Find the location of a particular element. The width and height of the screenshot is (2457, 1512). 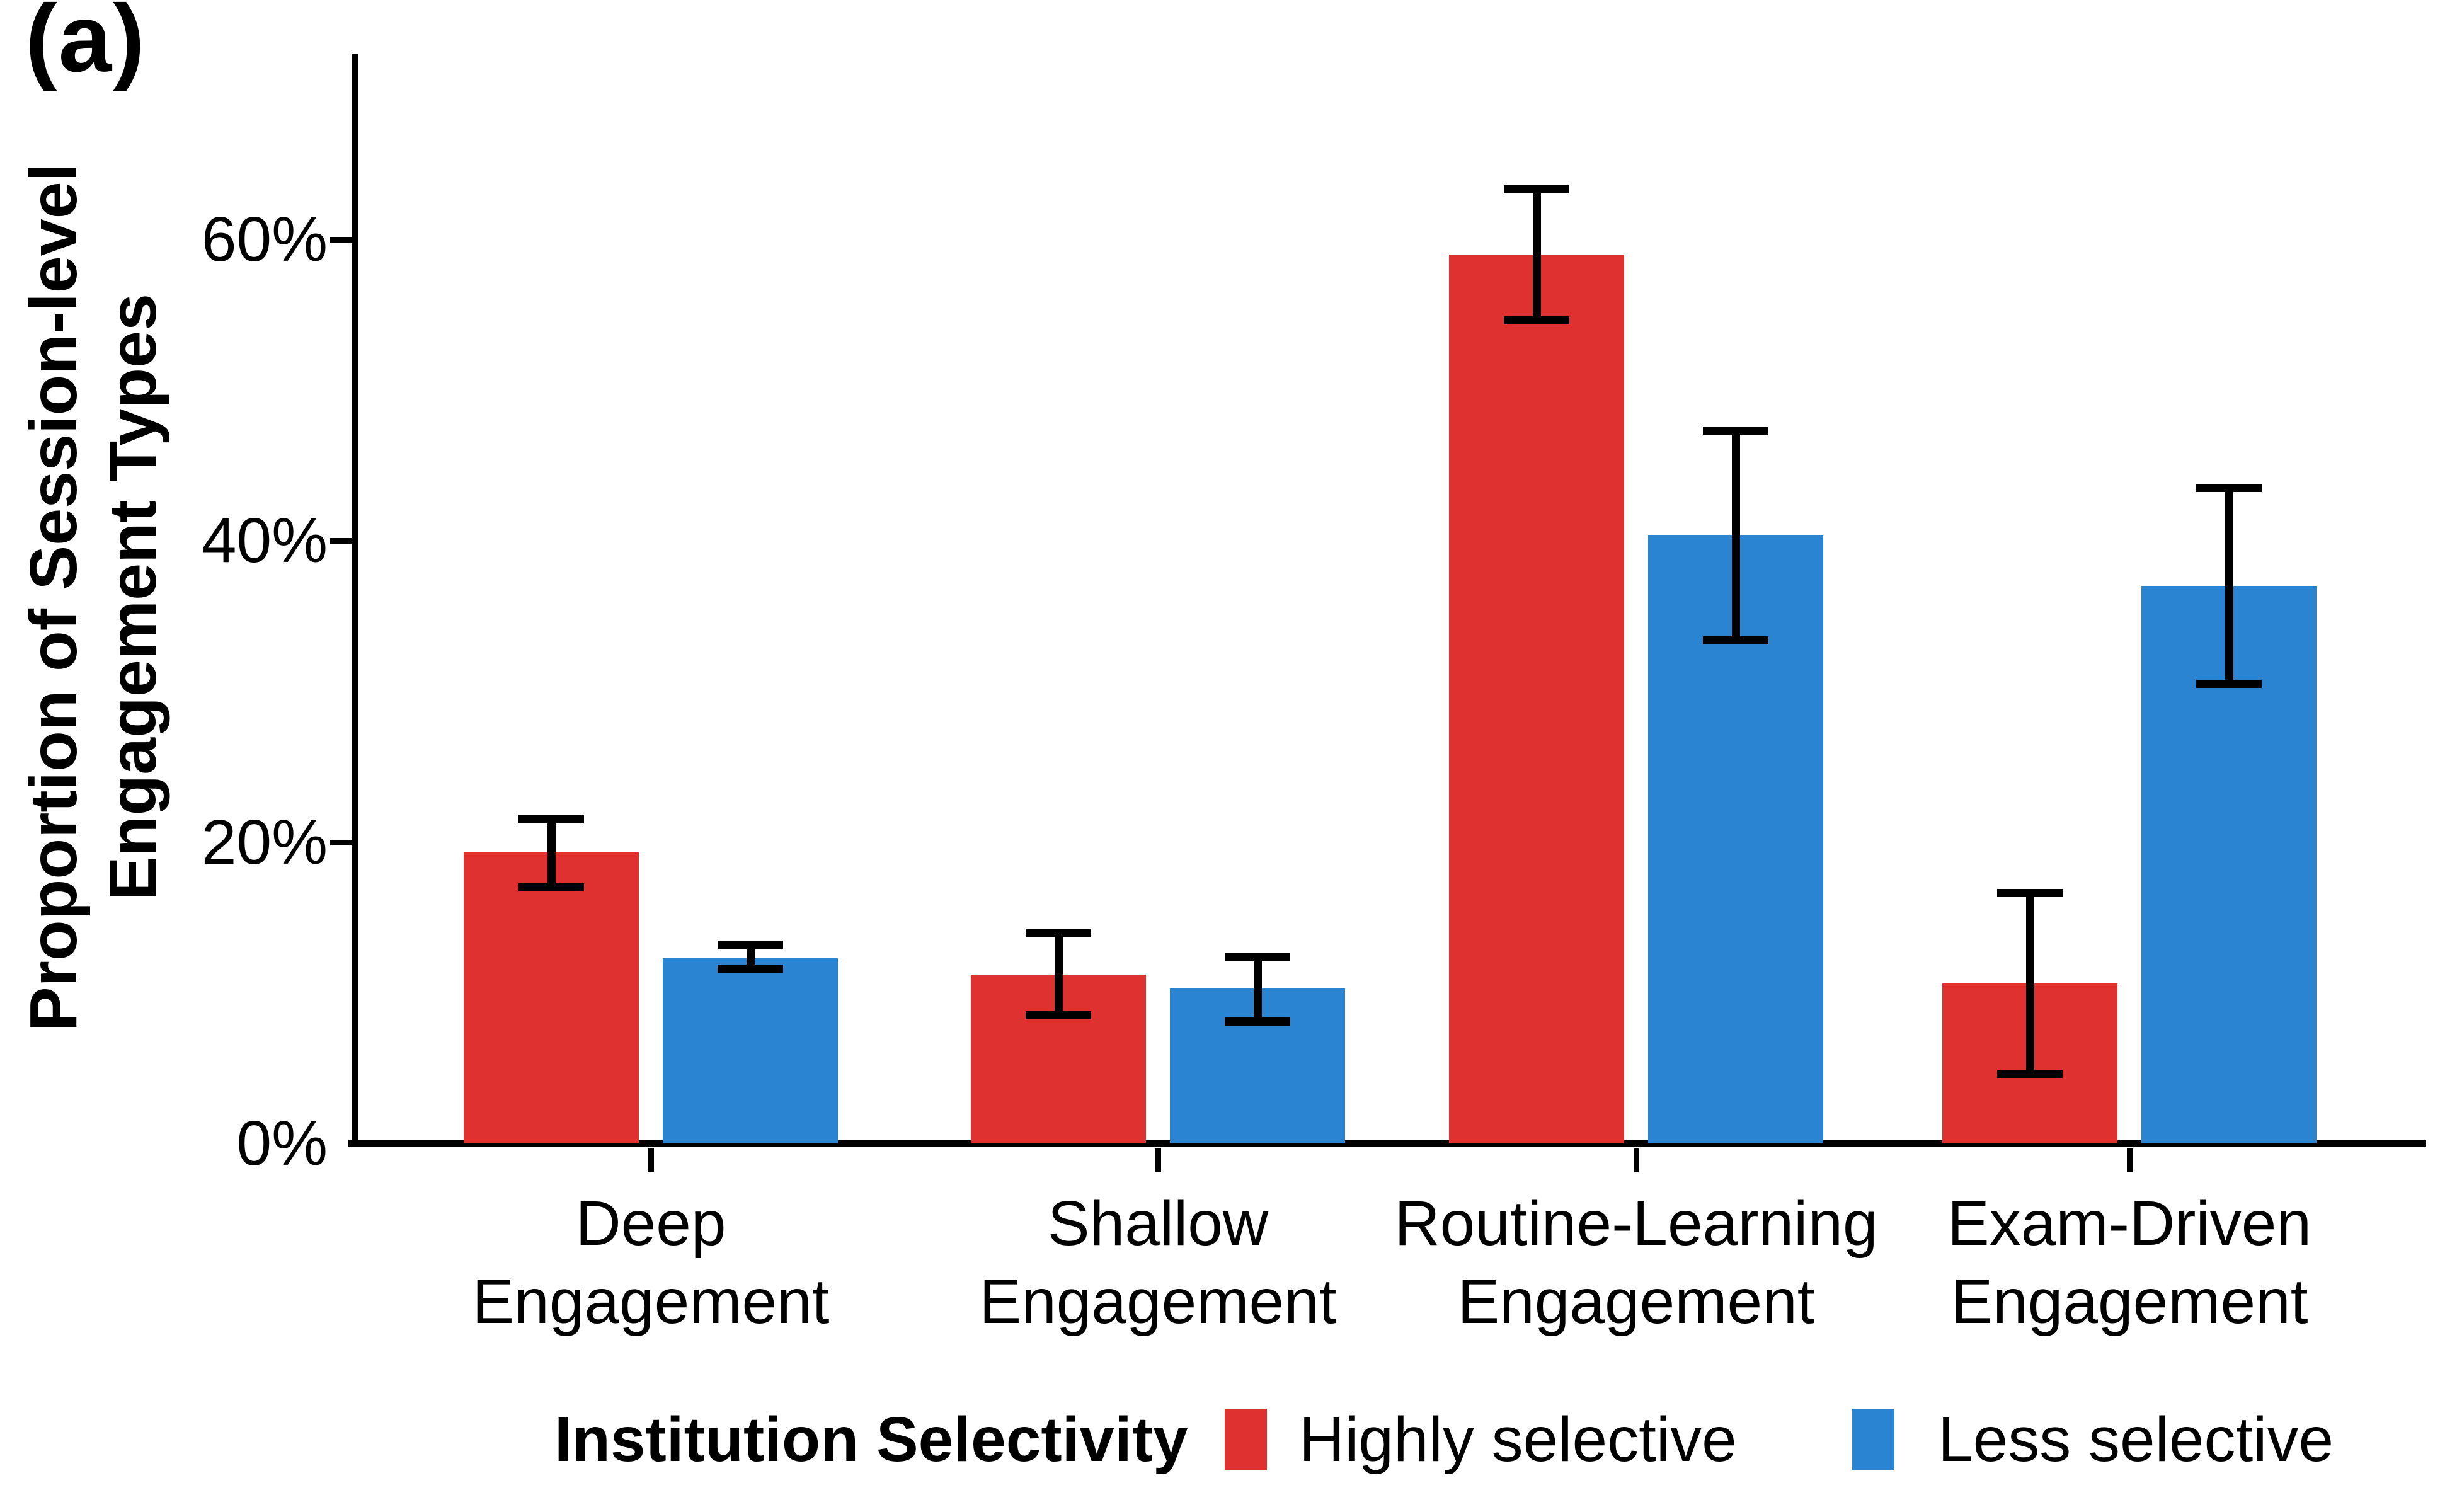

x-category-label: Exam-Driven Engagement is located at coordinates (2129, 1262).